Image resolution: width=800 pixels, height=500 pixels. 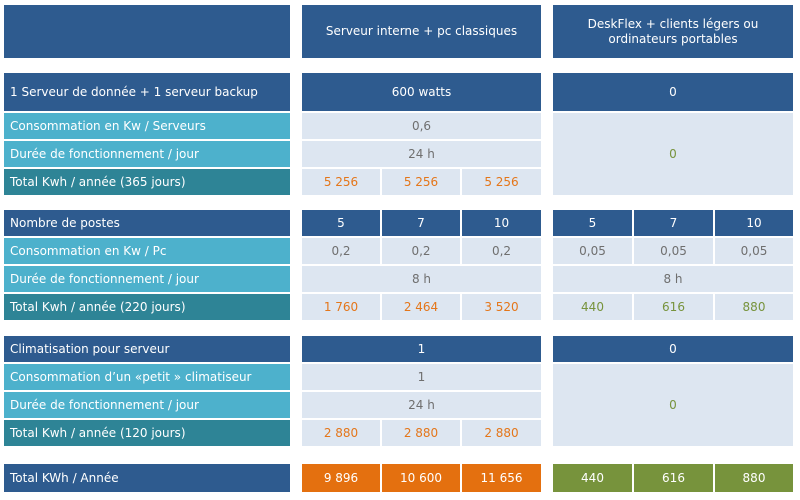 I want to click on servers-consumption-label: Consommation en Kw / Serveurs, so click(x=147, y=126).